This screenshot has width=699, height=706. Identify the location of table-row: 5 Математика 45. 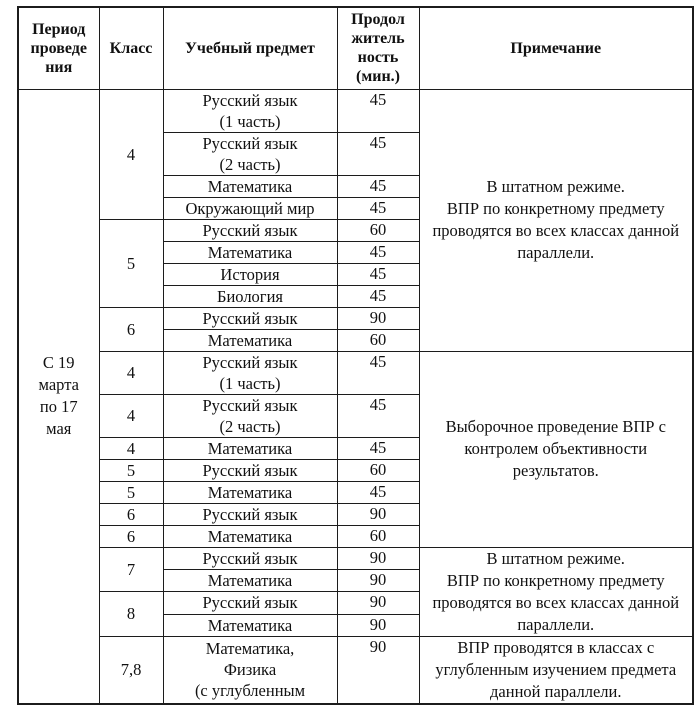
(355, 492).